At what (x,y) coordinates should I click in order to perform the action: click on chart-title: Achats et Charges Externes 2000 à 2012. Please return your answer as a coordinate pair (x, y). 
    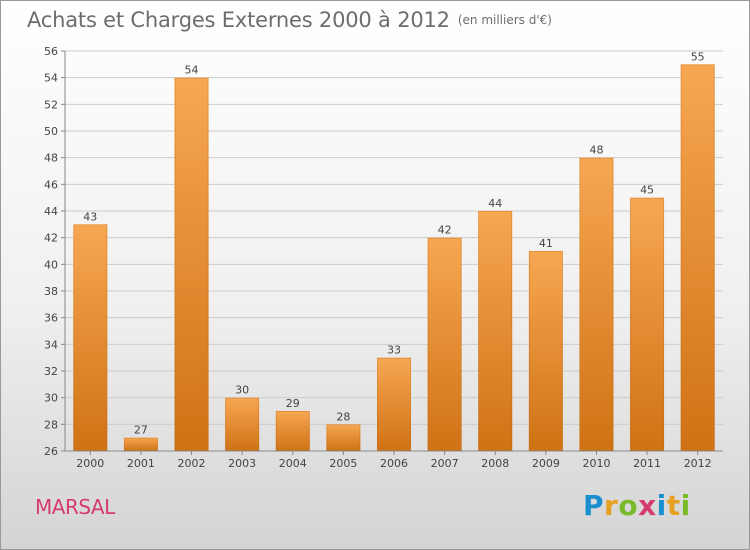
    Looking at the image, I should click on (238, 20).